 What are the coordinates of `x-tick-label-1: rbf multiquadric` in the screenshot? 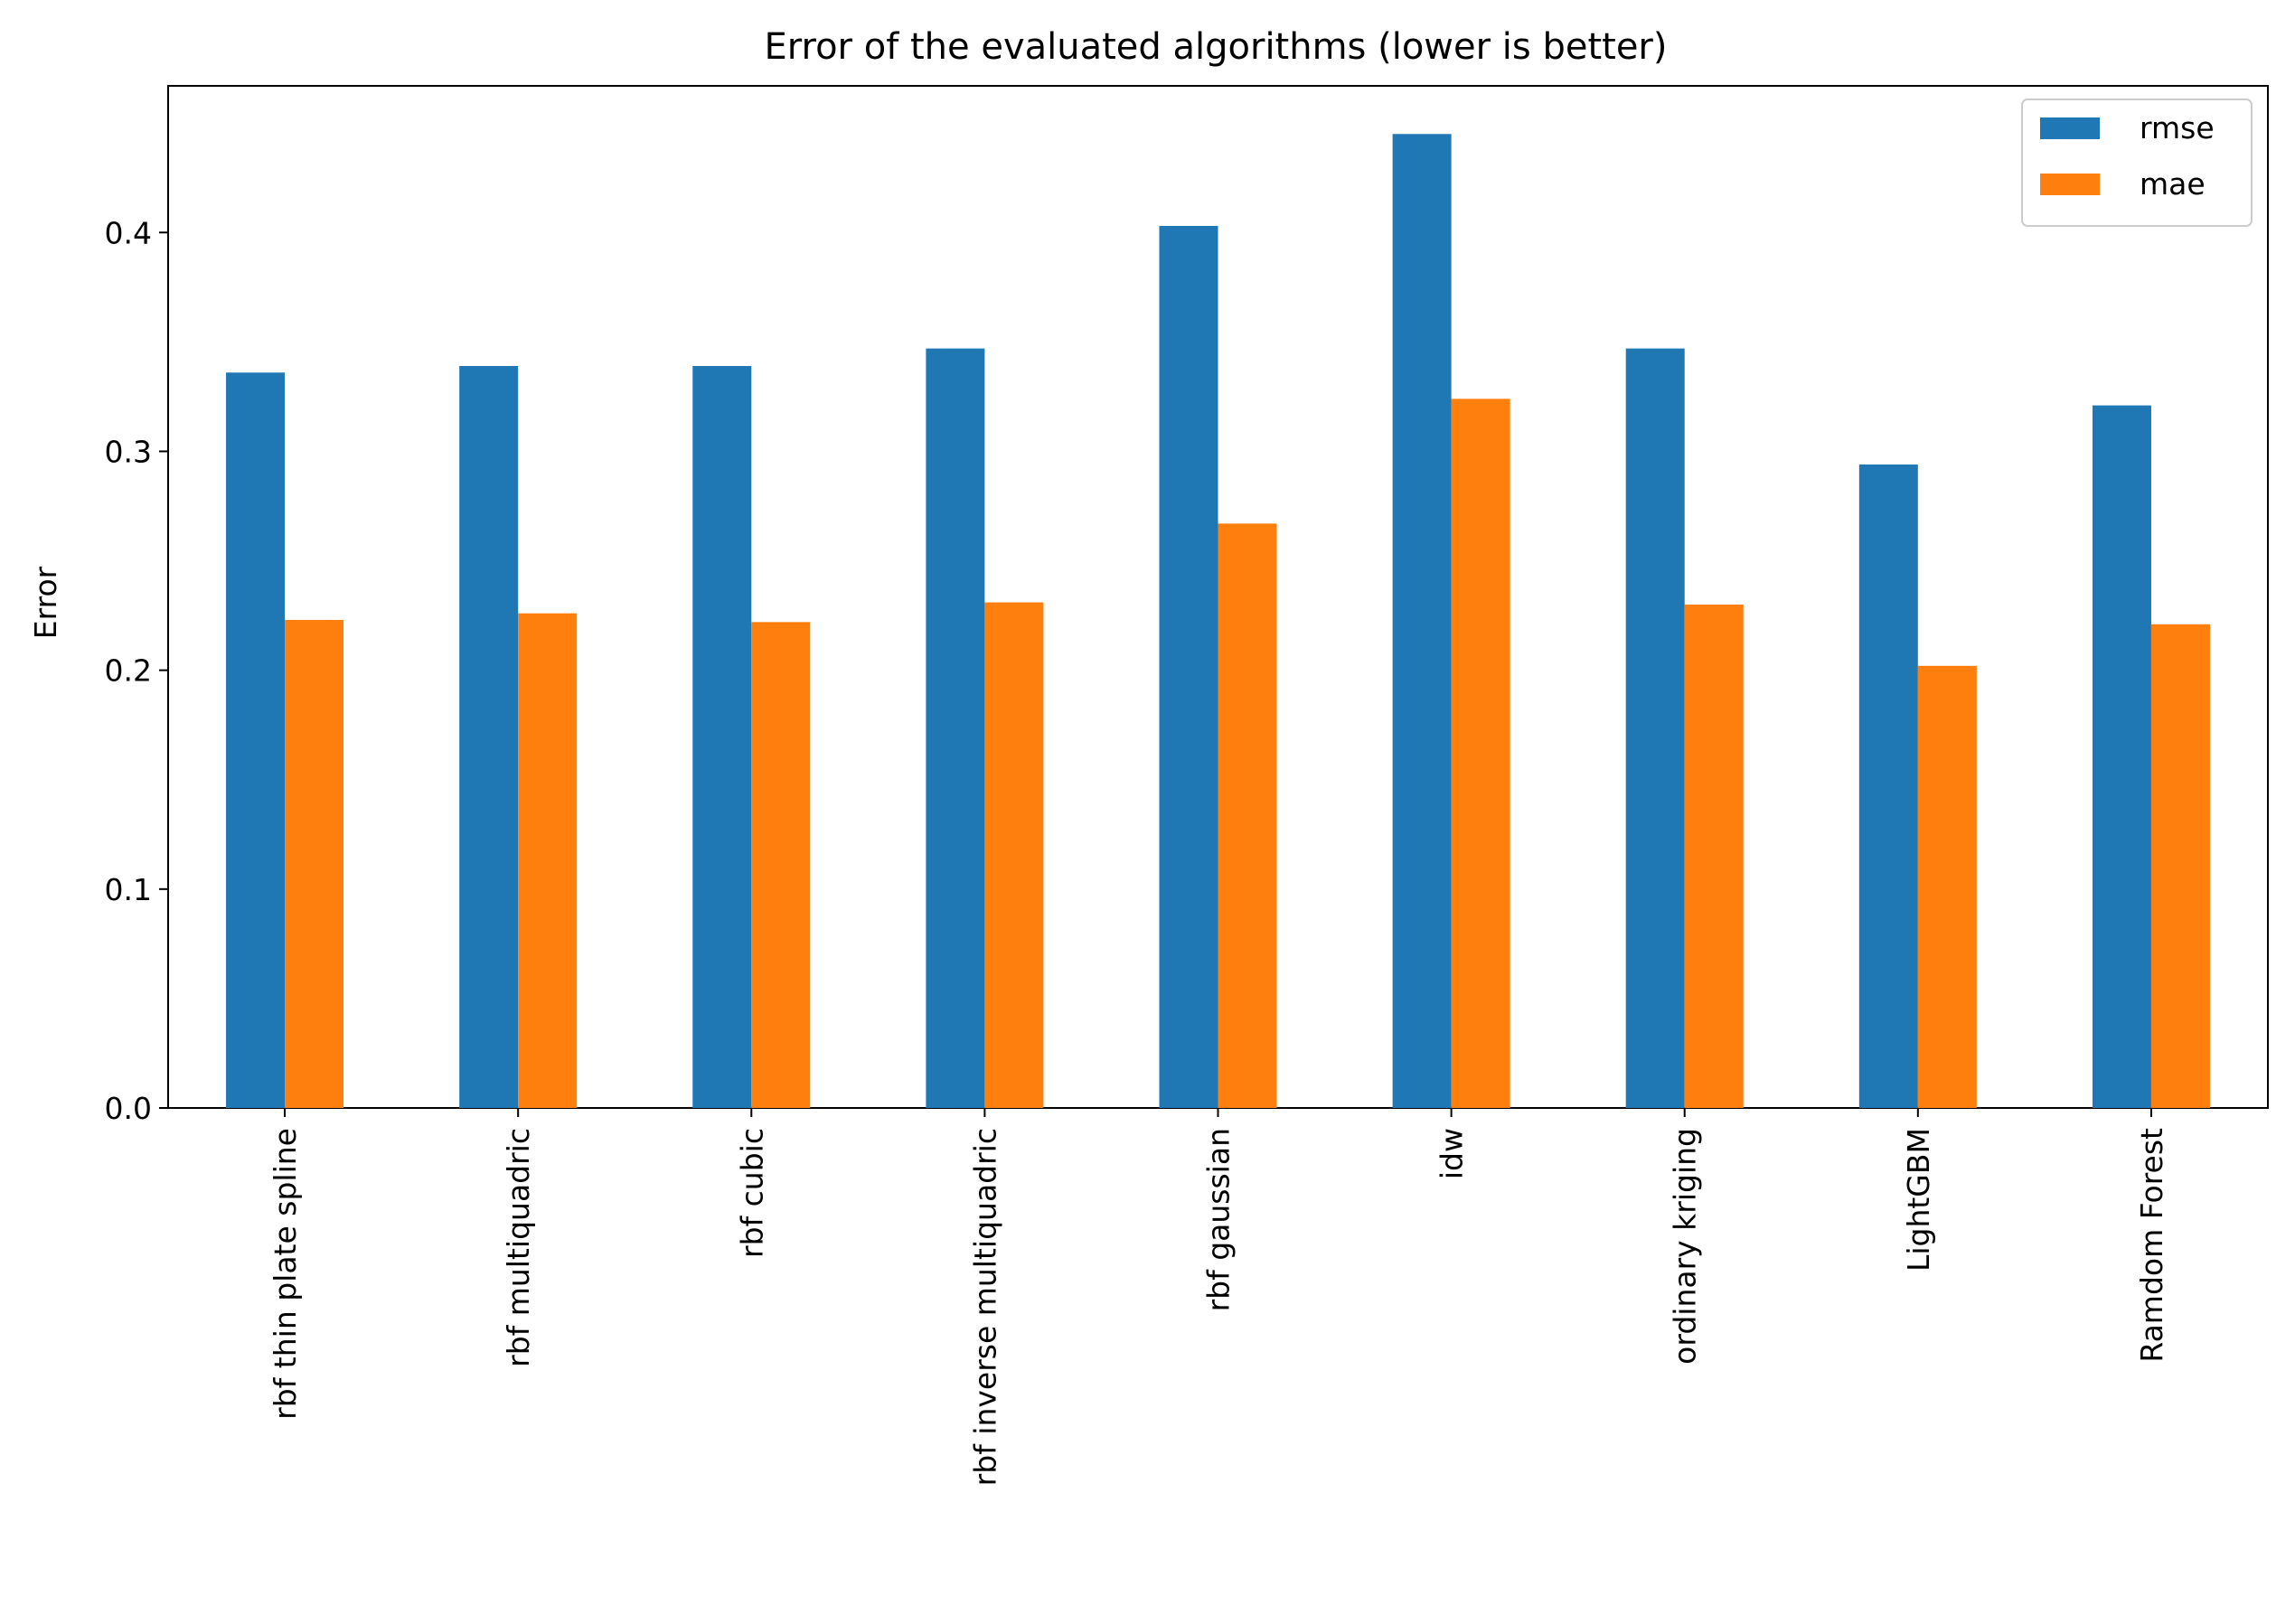 It's located at (518, 1247).